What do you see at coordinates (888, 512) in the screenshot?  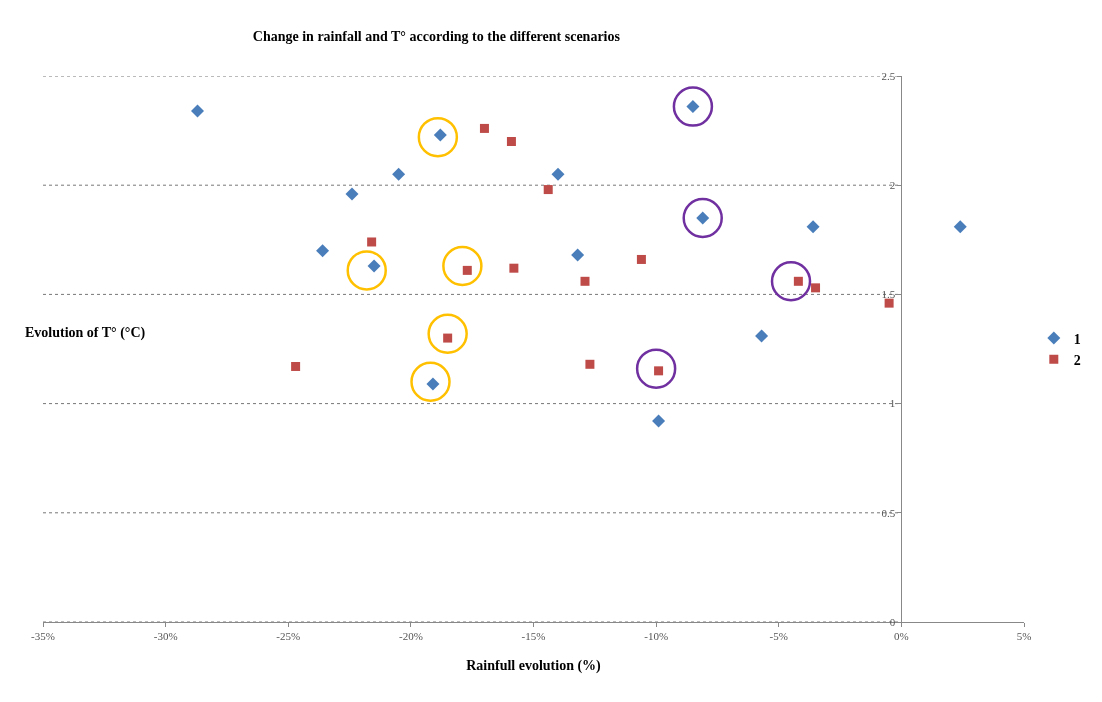 I see `y-tick-label: 0.5` at bounding box center [888, 512].